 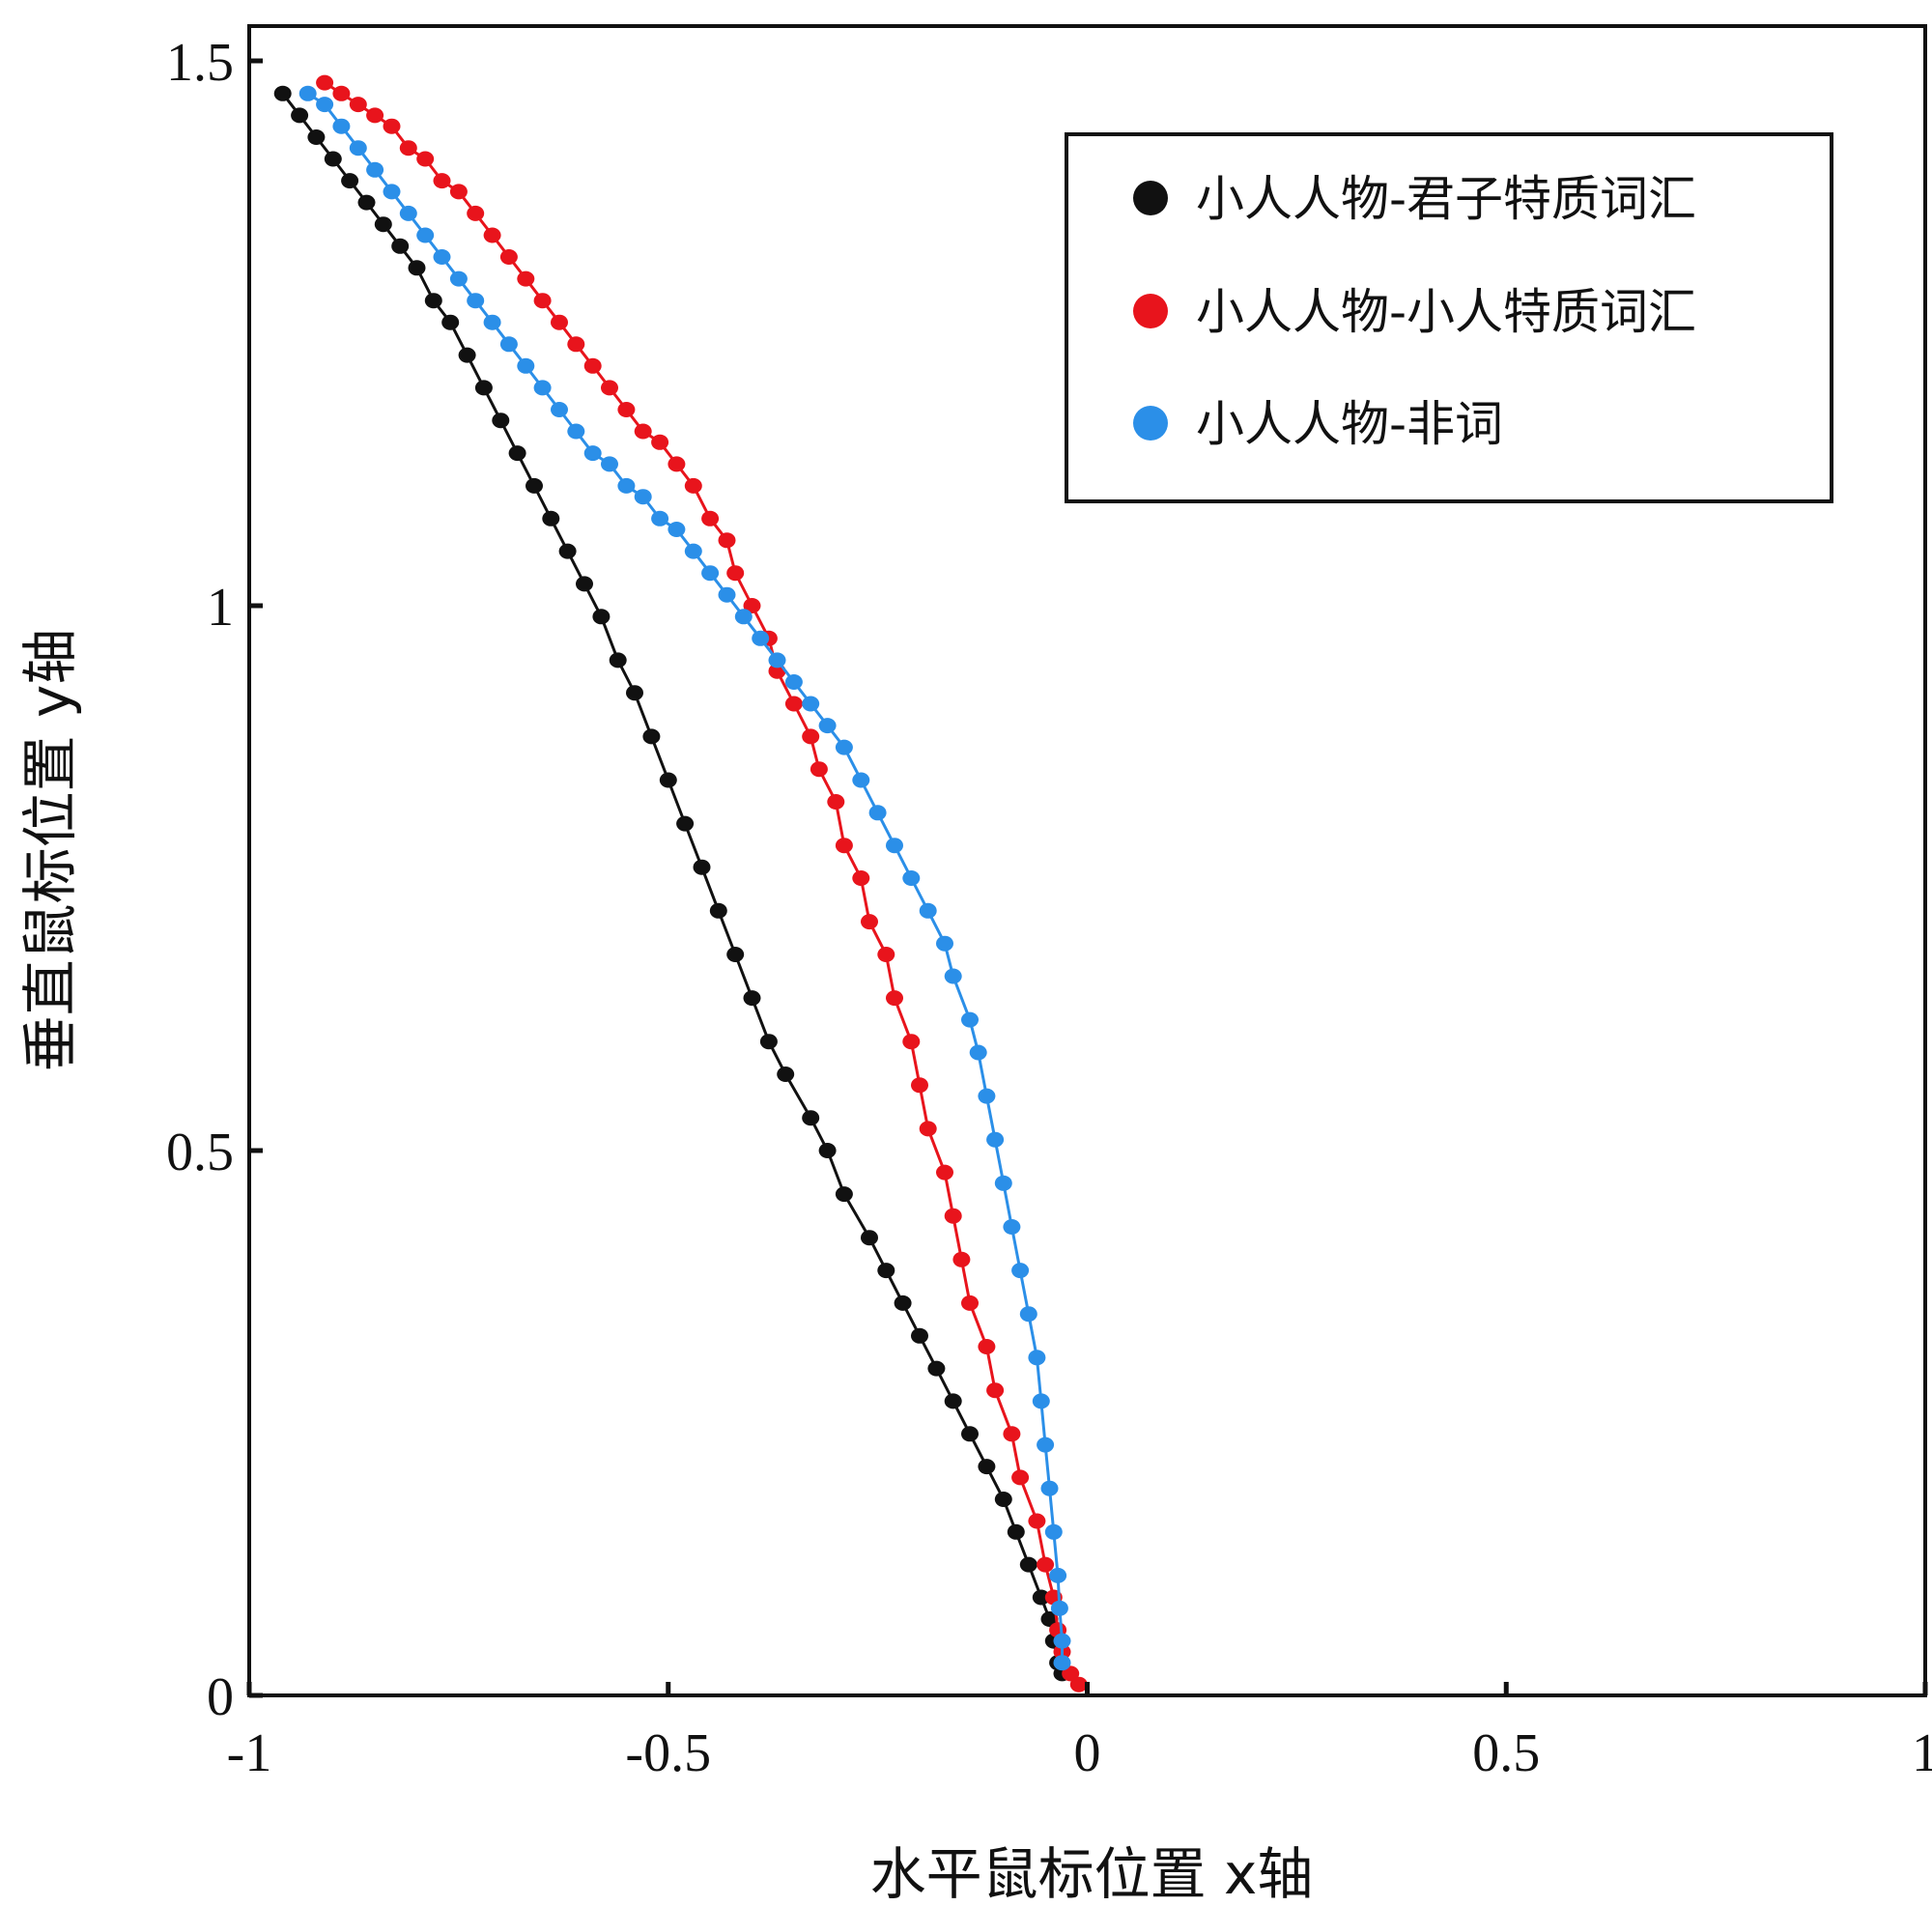 What do you see at coordinates (1446, 312) in the screenshot?
I see `legend-label-series-1: 小人人物-小人特质词汇` at bounding box center [1446, 312].